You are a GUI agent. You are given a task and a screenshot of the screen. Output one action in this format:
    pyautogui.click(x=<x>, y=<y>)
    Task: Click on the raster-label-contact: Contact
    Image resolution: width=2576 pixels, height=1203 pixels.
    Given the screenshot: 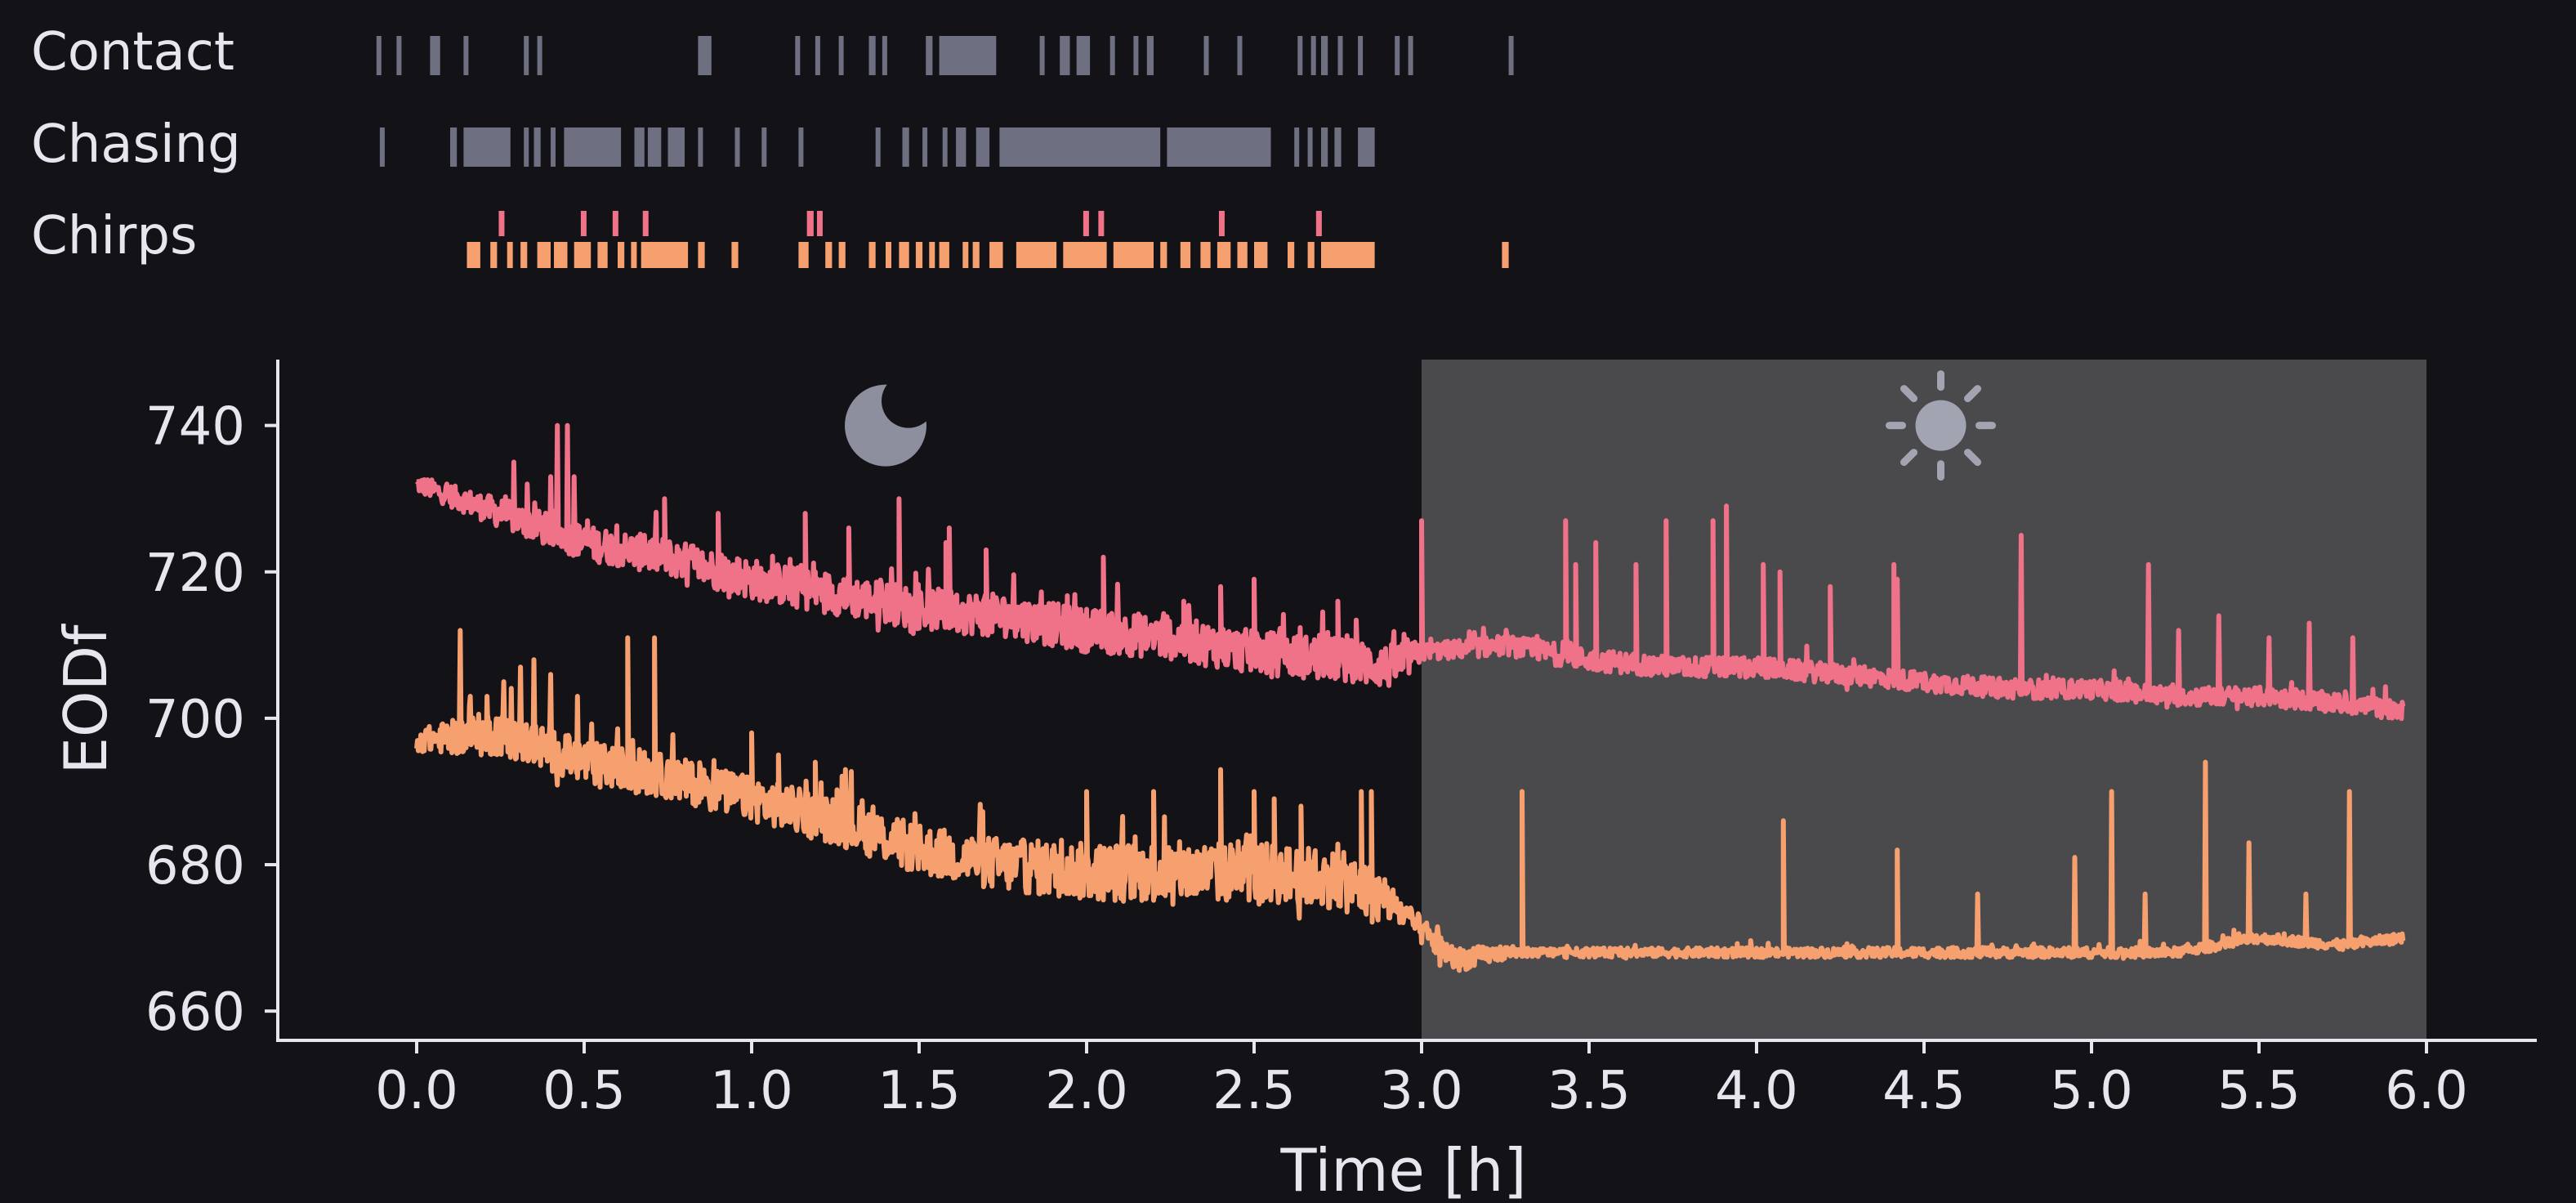 What is the action you would take?
    pyautogui.click(x=133, y=53)
    